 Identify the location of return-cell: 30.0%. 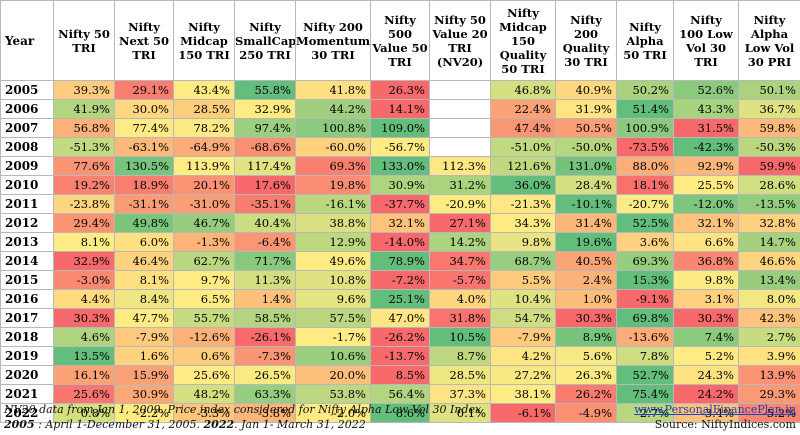
(144, 109).